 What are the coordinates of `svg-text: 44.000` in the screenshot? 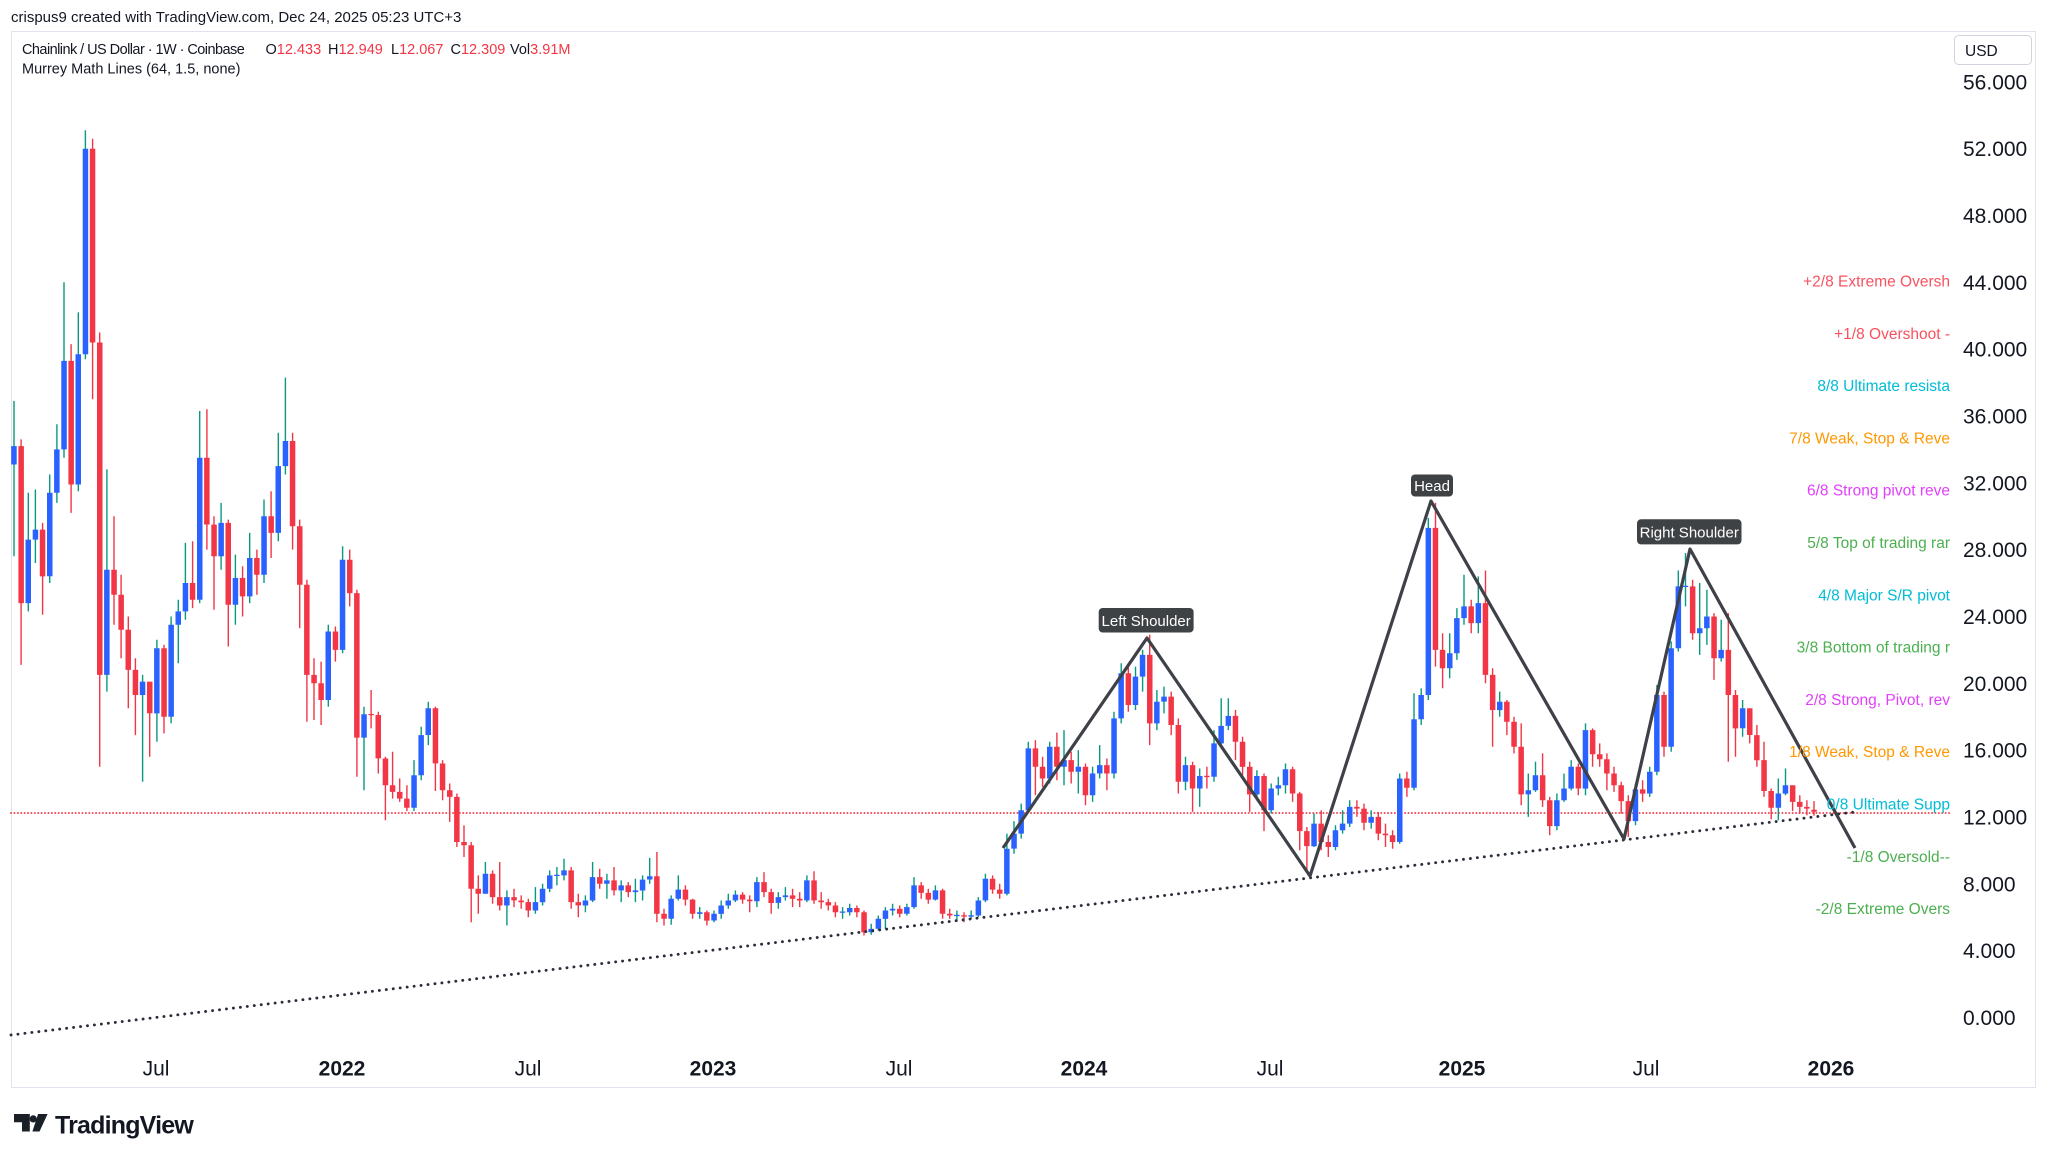 It's located at (1995, 283).